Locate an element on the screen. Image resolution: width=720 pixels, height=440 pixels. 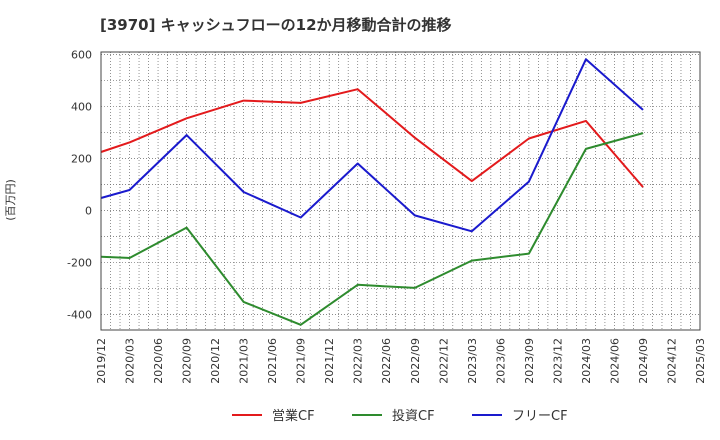
legend-label: 投資CF is located at coordinates (413, 416).